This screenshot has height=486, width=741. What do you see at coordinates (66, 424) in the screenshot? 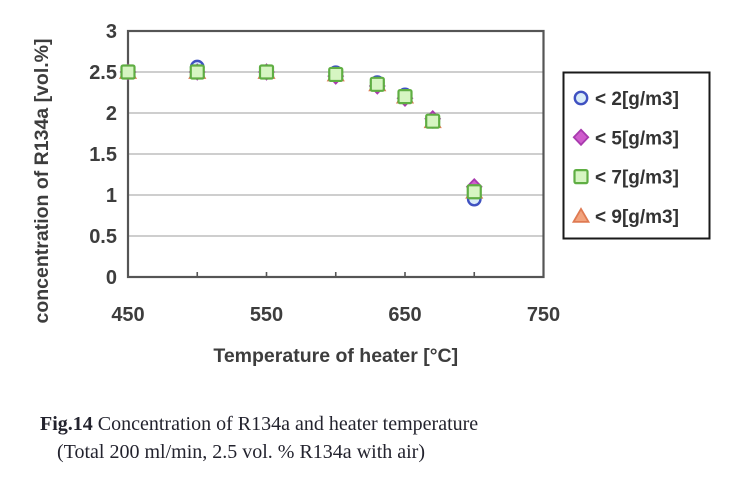
I see `caption-fig-number: Fig.14` at bounding box center [66, 424].